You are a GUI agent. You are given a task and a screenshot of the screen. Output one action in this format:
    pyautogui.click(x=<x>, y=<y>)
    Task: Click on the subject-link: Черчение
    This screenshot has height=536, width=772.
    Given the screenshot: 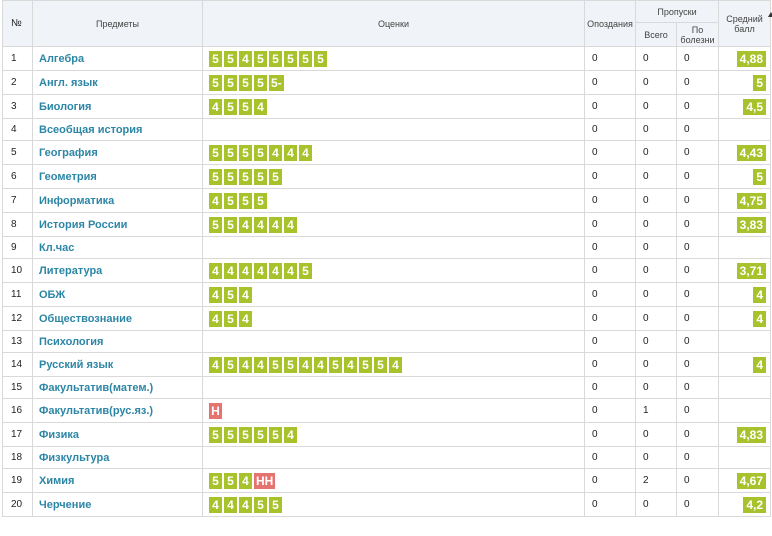 What is the action you would take?
    pyautogui.click(x=117, y=504)
    